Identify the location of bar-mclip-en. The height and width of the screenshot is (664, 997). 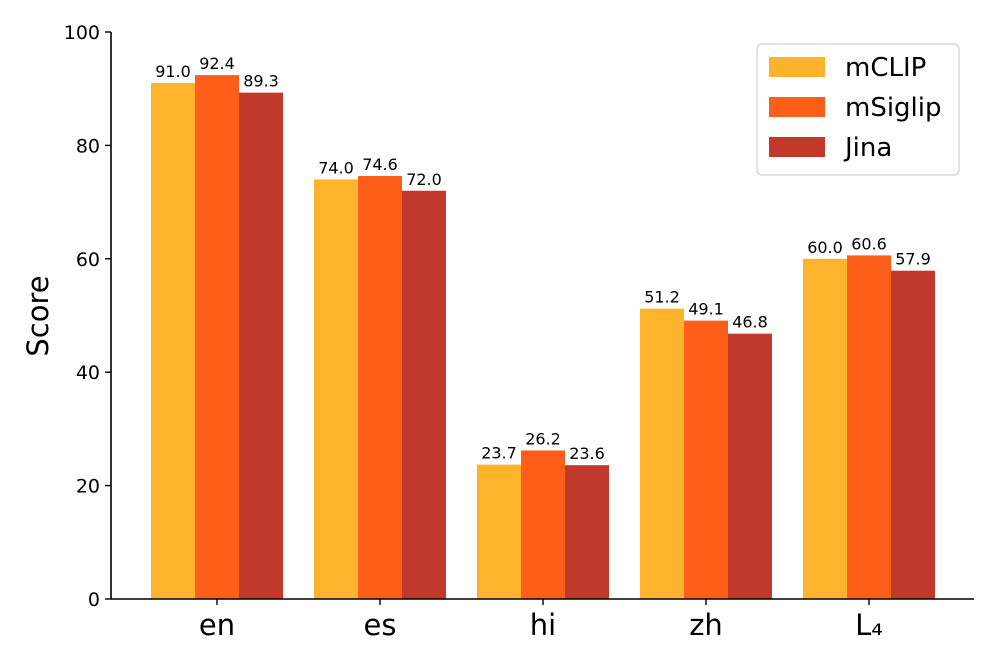
(173, 341).